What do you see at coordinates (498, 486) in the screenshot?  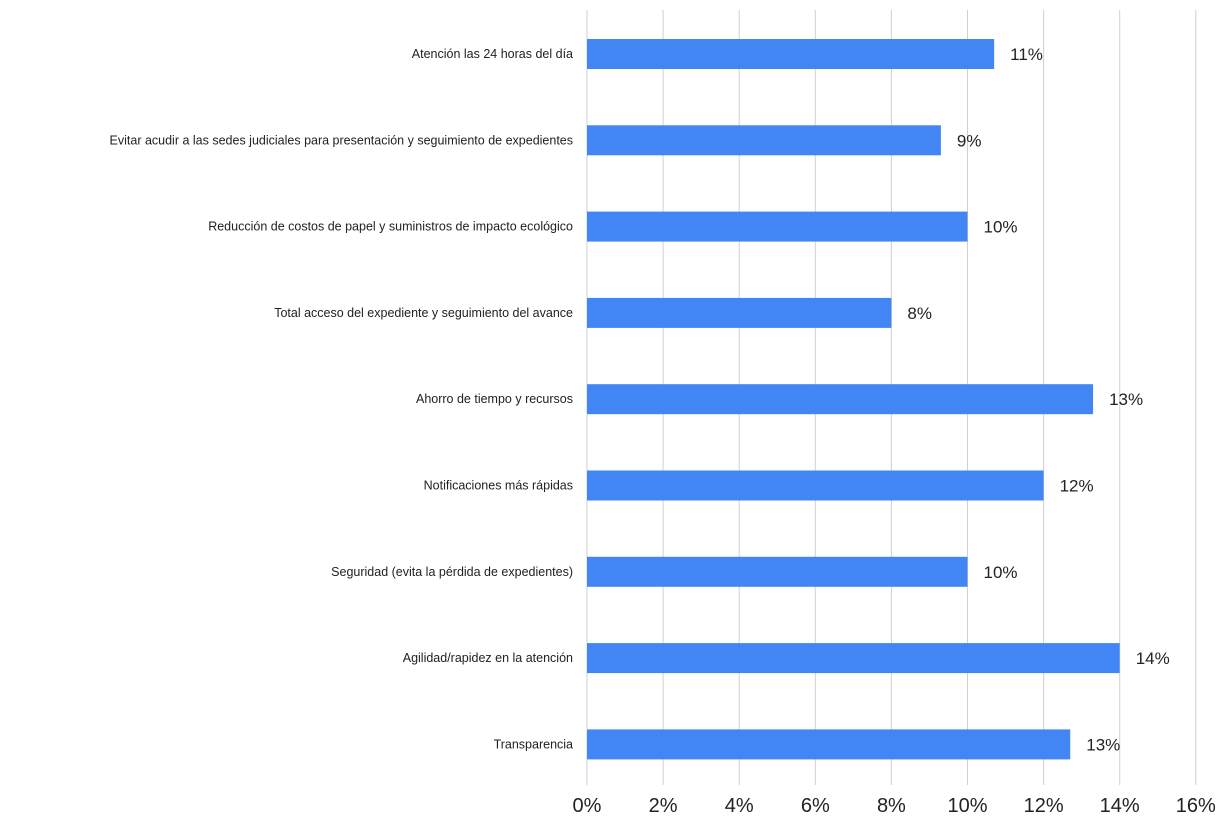 I see `category-label: Notificaciones más rápidas` at bounding box center [498, 486].